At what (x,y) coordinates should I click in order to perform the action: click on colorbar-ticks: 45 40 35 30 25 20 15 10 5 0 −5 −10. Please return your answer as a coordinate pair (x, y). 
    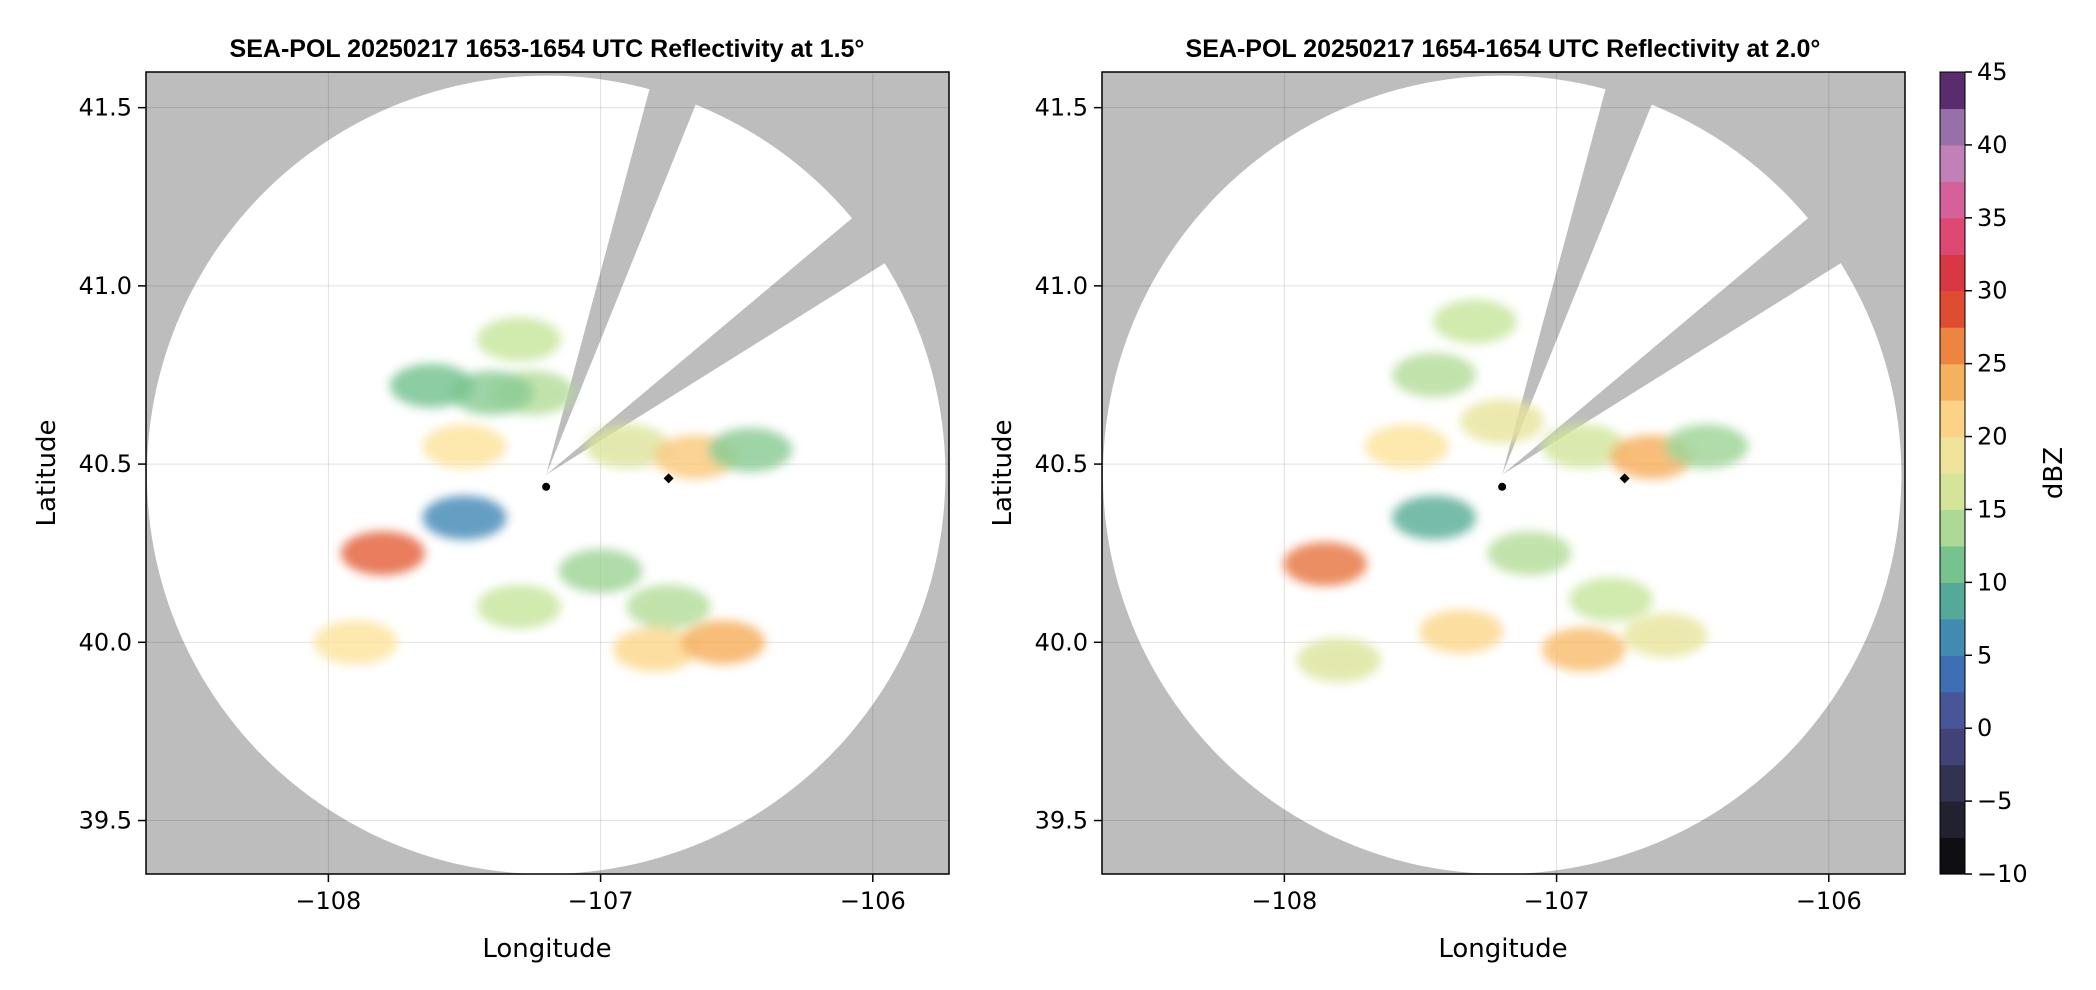
    Looking at the image, I should click on (1996, 473).